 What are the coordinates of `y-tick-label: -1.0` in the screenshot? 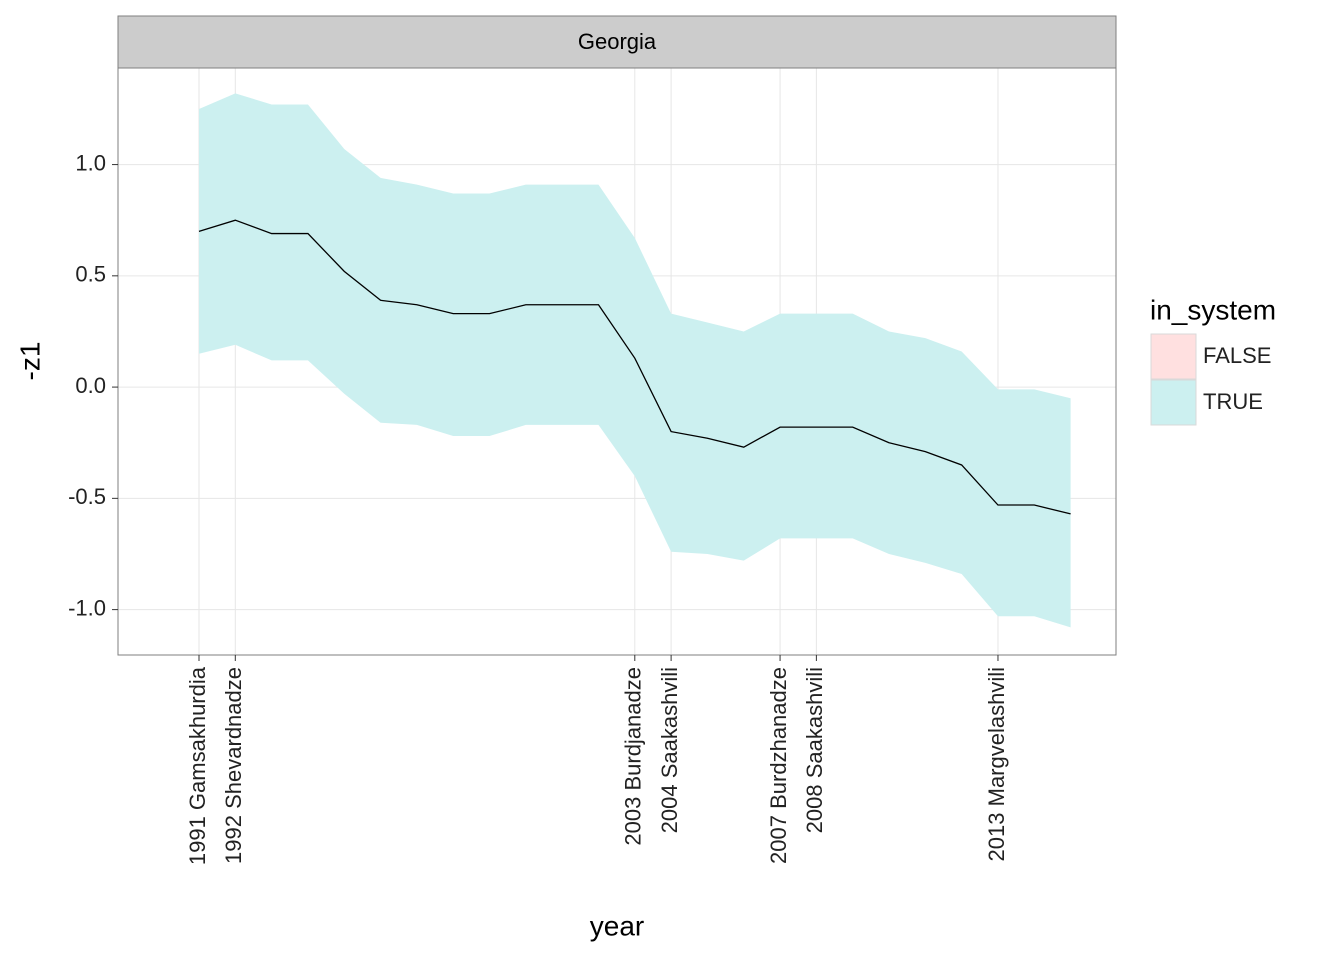 It's located at (87, 607).